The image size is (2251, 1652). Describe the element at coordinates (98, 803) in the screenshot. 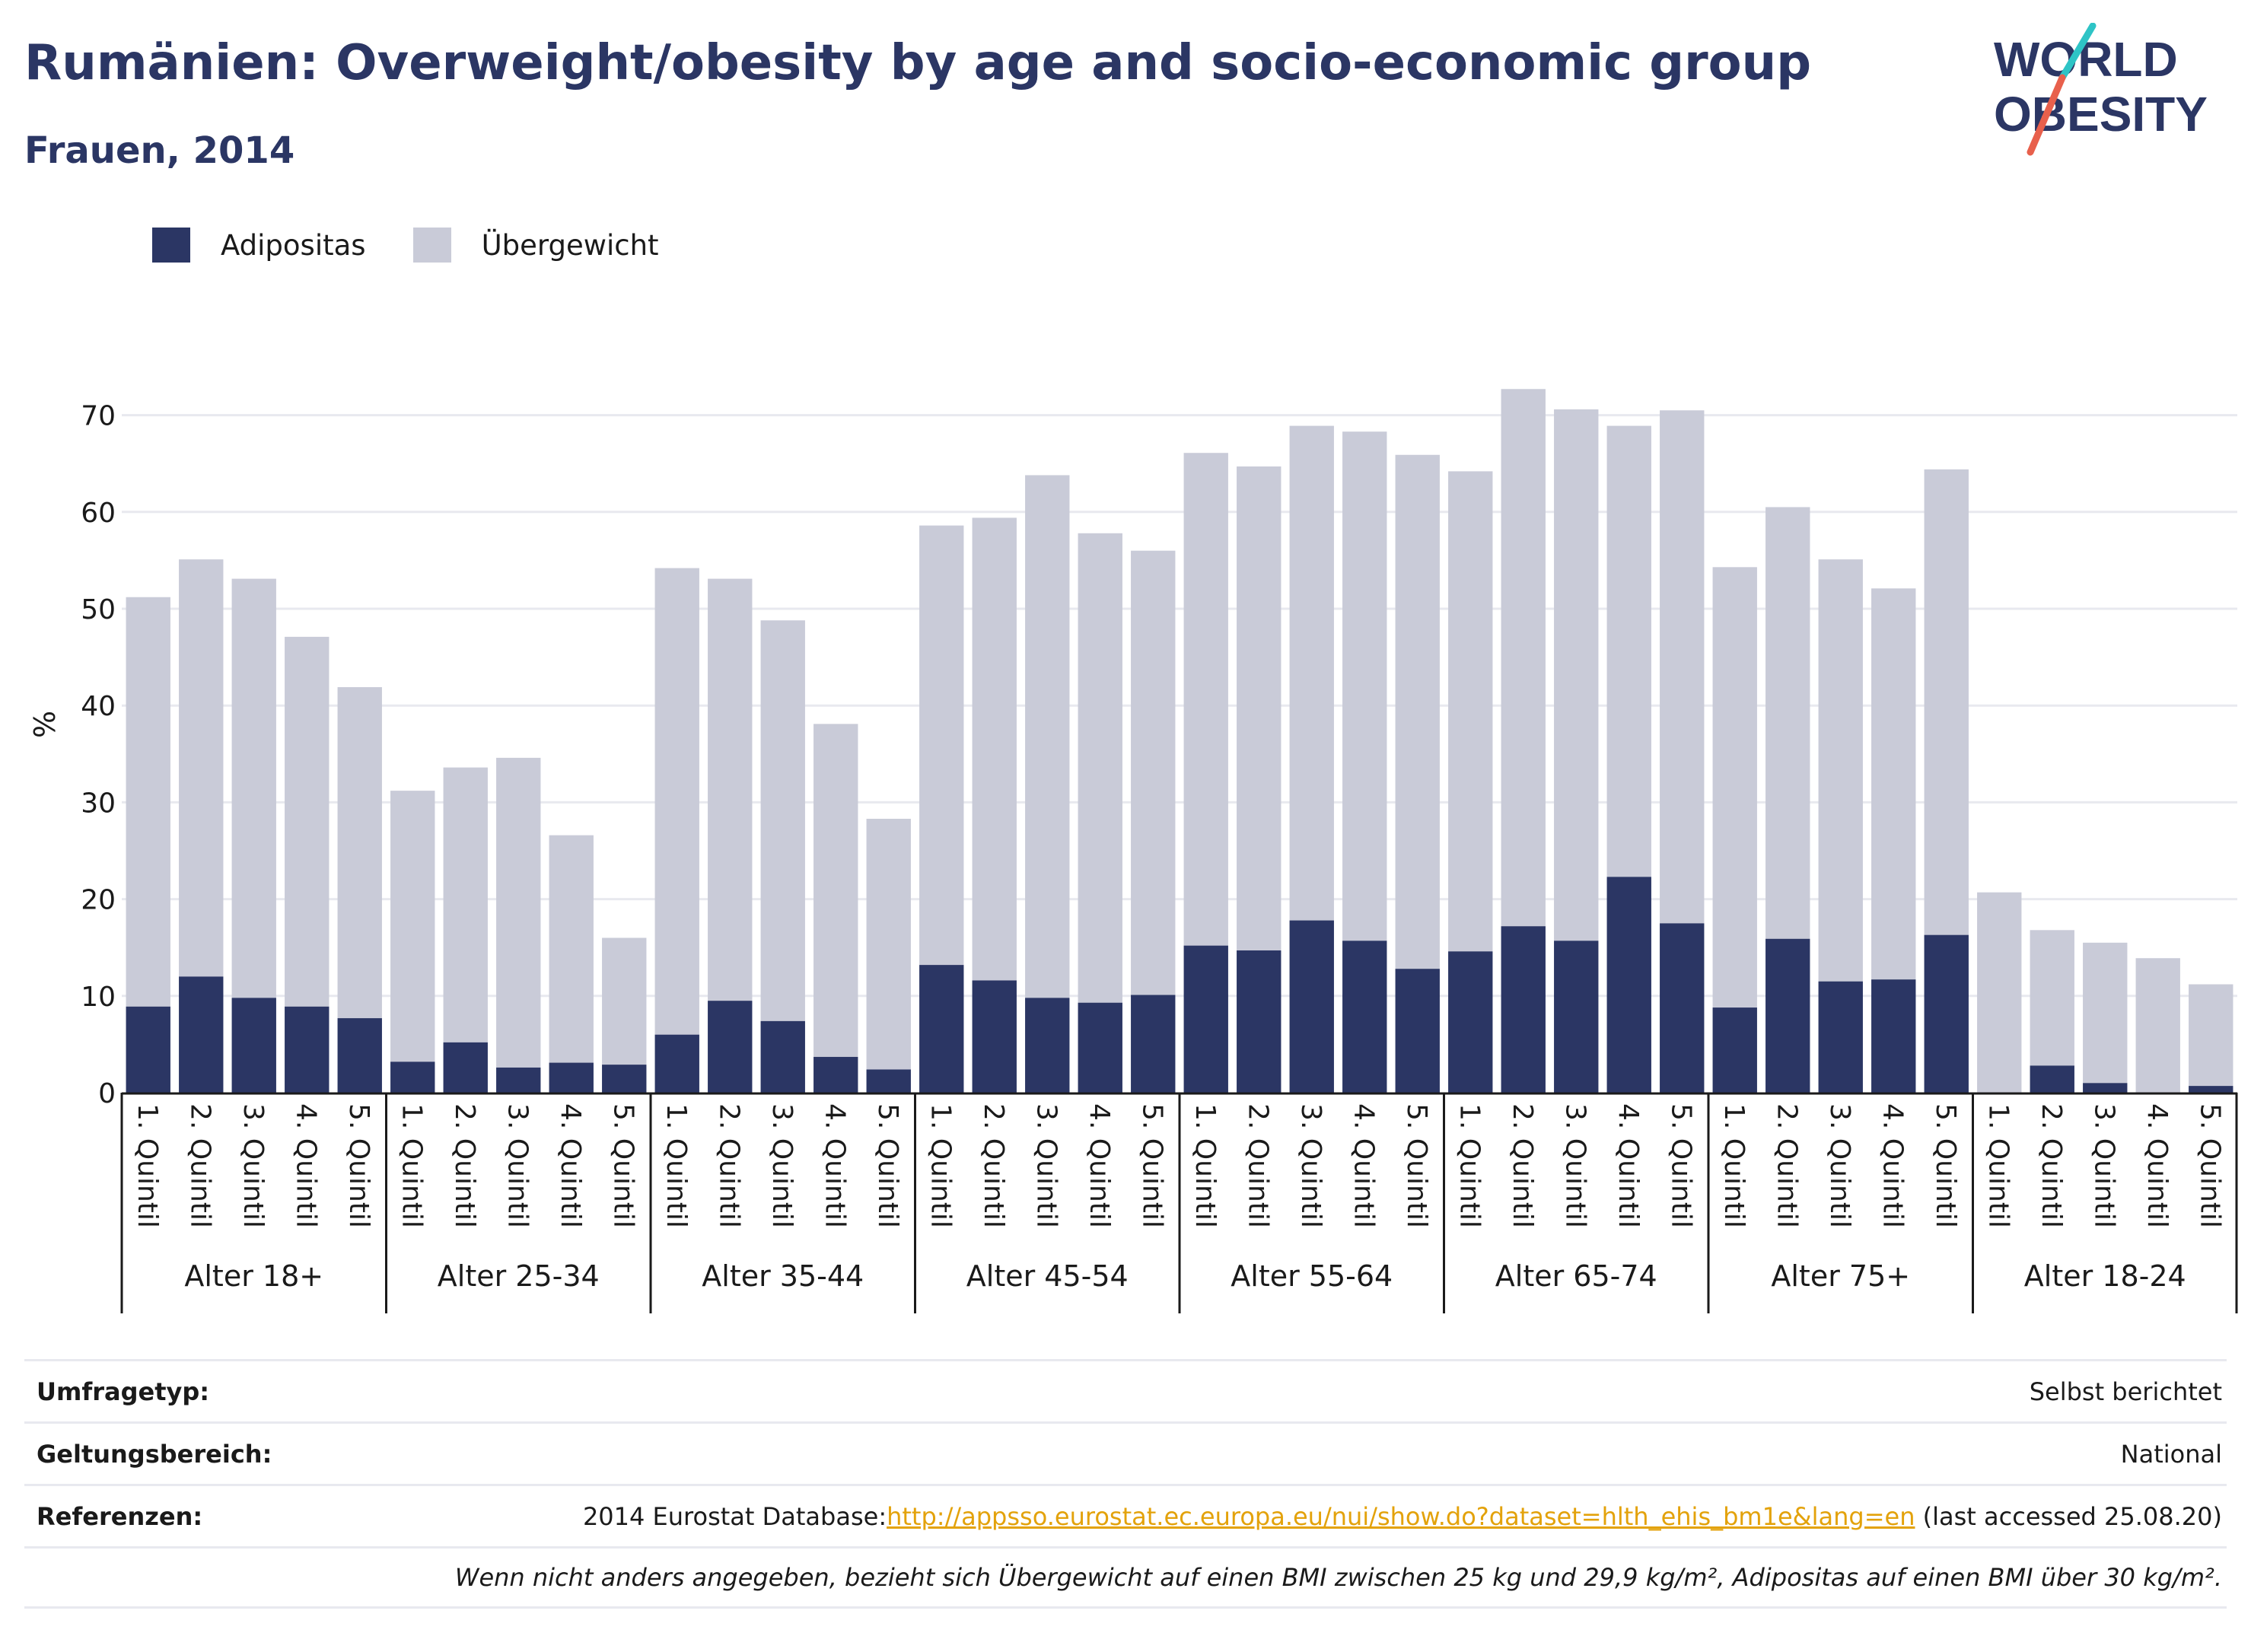

I see `y-tick-label: 30` at that location.